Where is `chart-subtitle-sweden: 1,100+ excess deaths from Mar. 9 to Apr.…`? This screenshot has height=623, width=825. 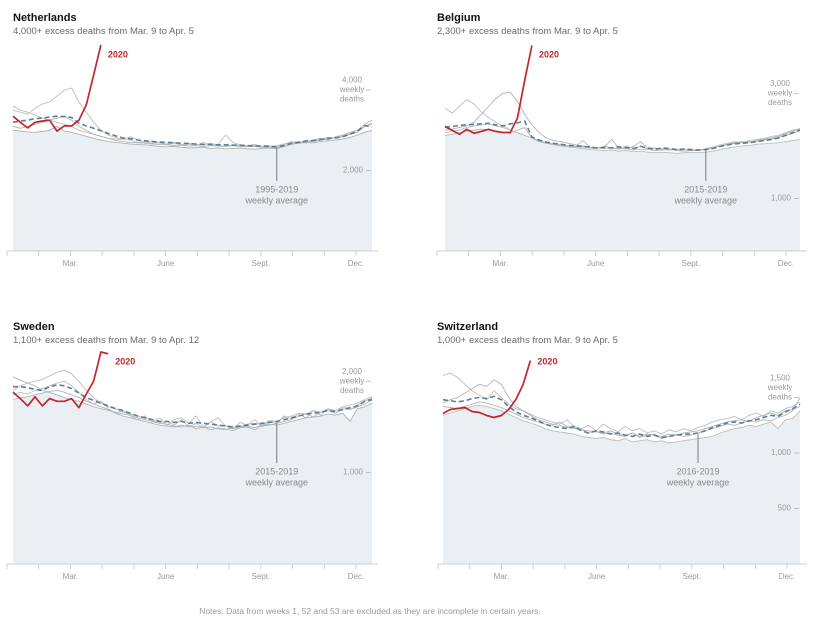
chart-subtitle-sweden: 1,100+ excess deaths from Mar. 9 to Apr.… is located at coordinates (106, 340).